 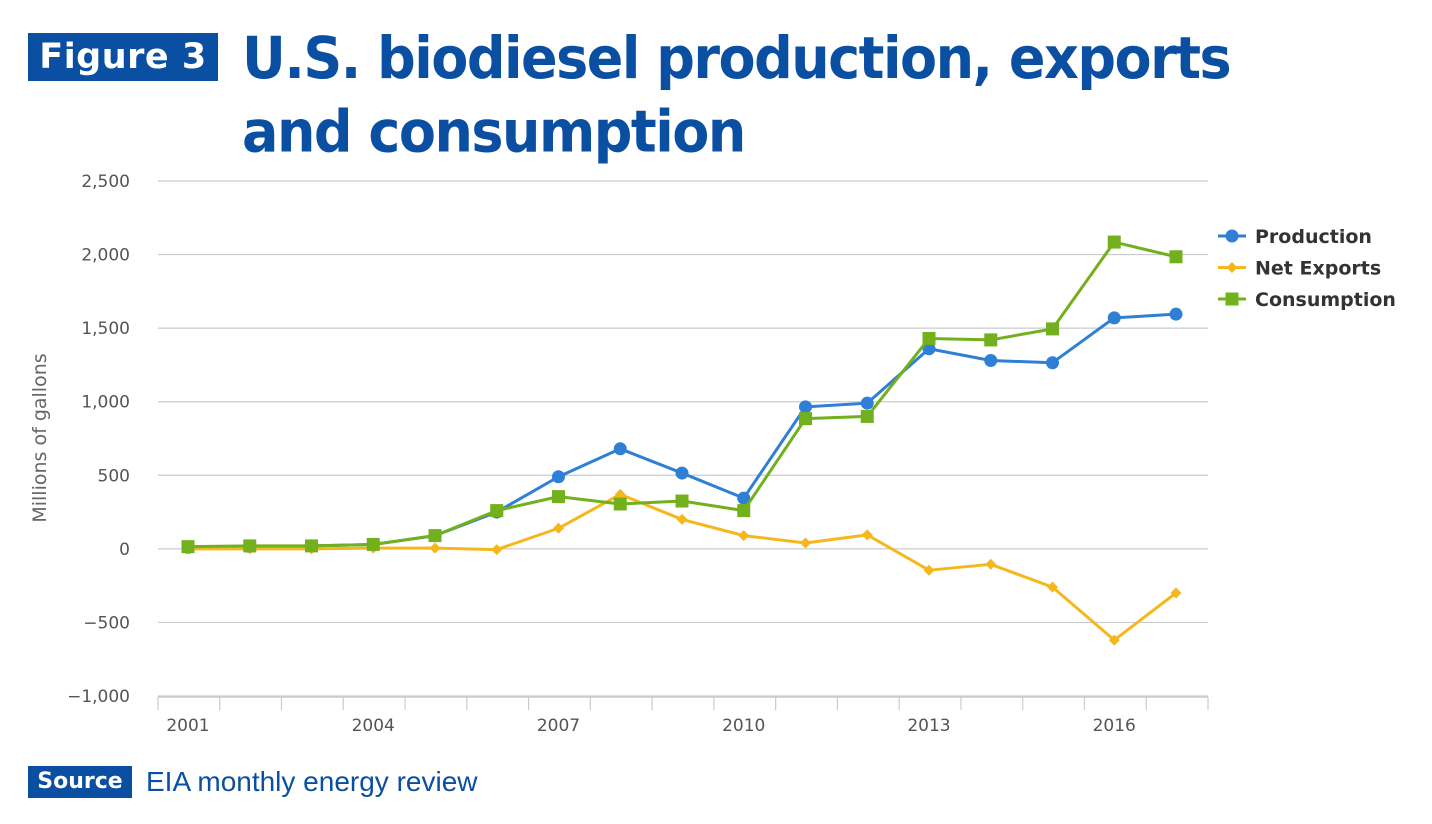 I want to click on legend-item-consumption: Consumption, so click(x=1307, y=300).